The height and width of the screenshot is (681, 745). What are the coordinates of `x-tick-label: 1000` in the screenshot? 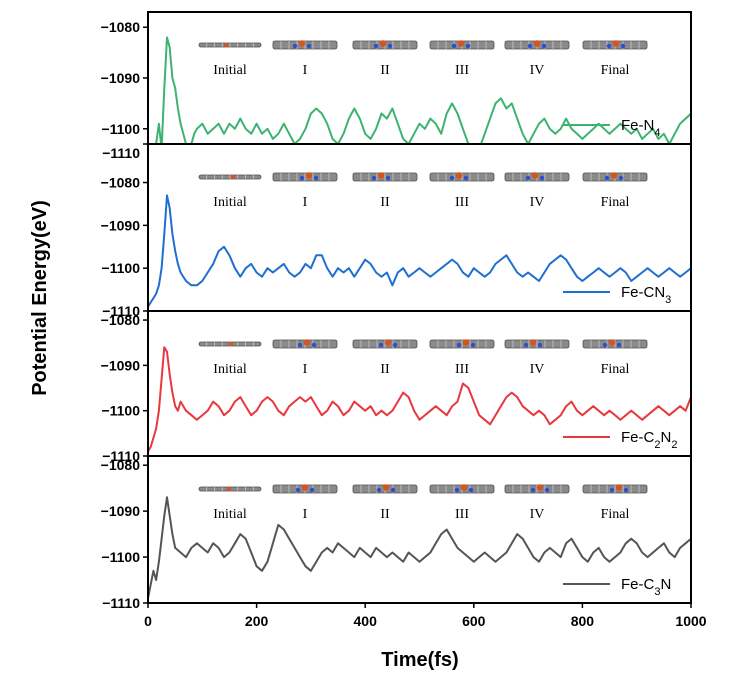 It's located at (690, 621).